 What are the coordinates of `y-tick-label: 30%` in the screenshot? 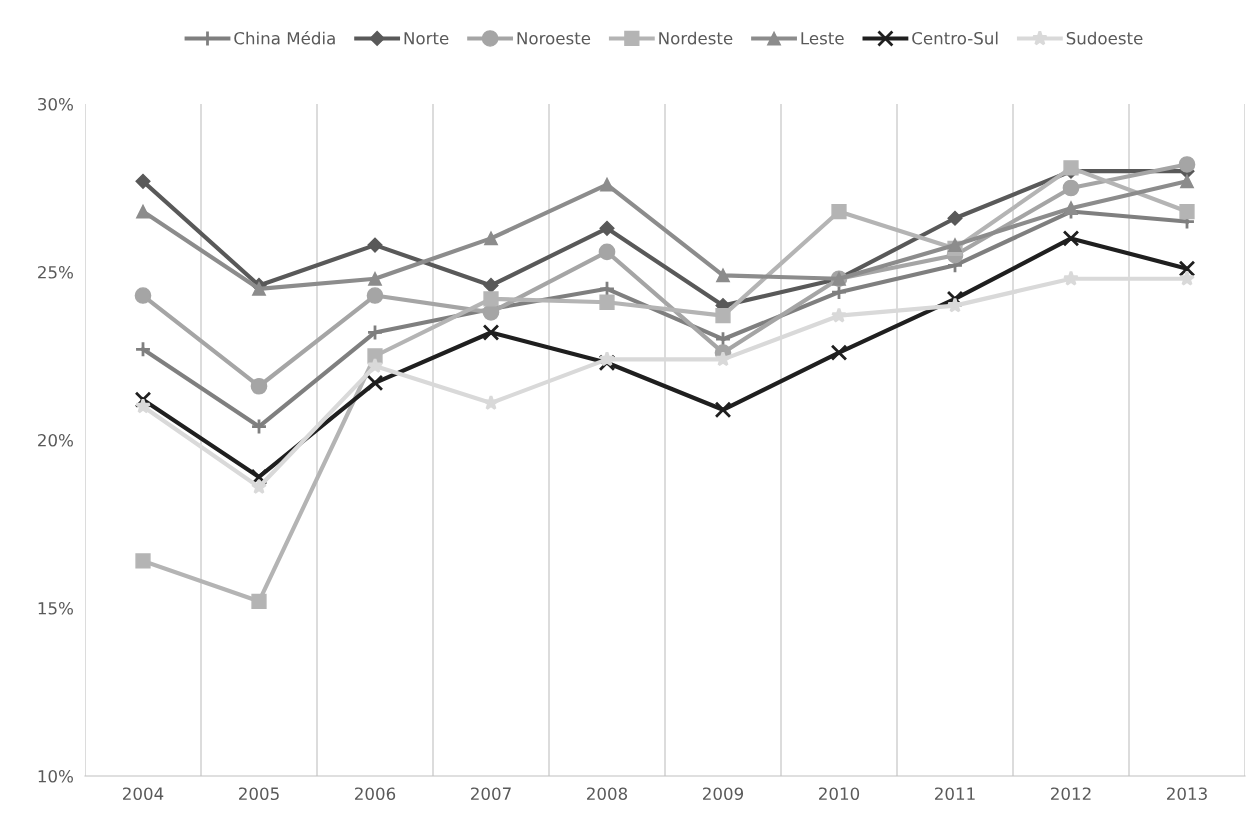 It's located at (55, 104).